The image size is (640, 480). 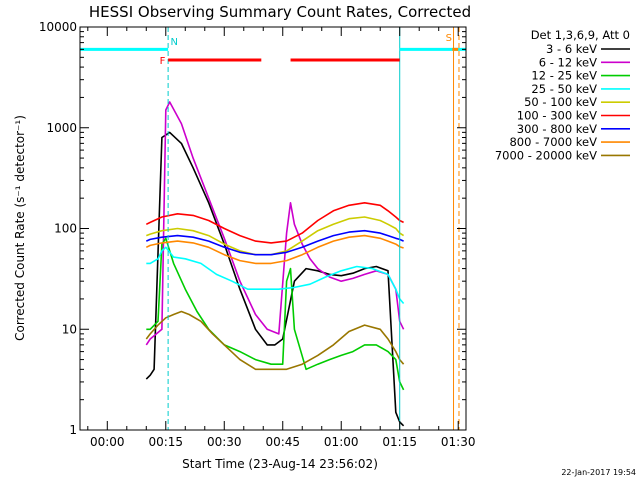 I want to click on legend-label-5: 100 - 300 keV, so click(x=557, y=116).